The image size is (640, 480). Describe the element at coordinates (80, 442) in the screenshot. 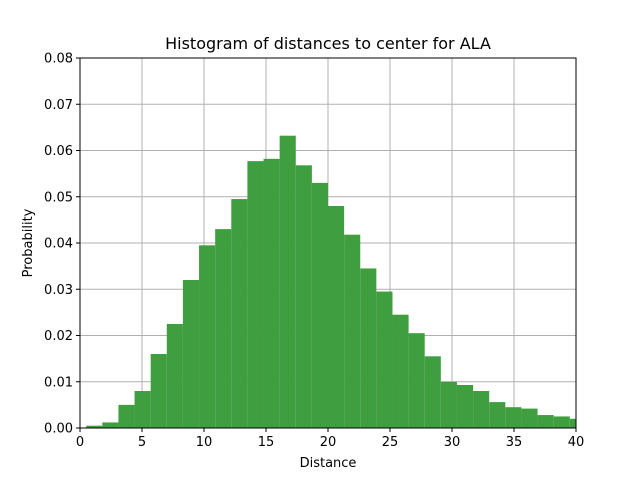

I see `x-tick-label: 0` at that location.